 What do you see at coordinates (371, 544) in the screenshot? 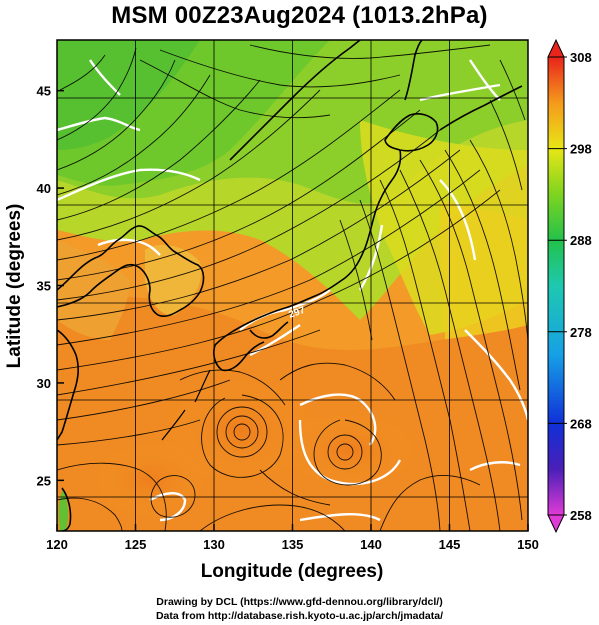
I see `x-tick-label: 140` at bounding box center [371, 544].